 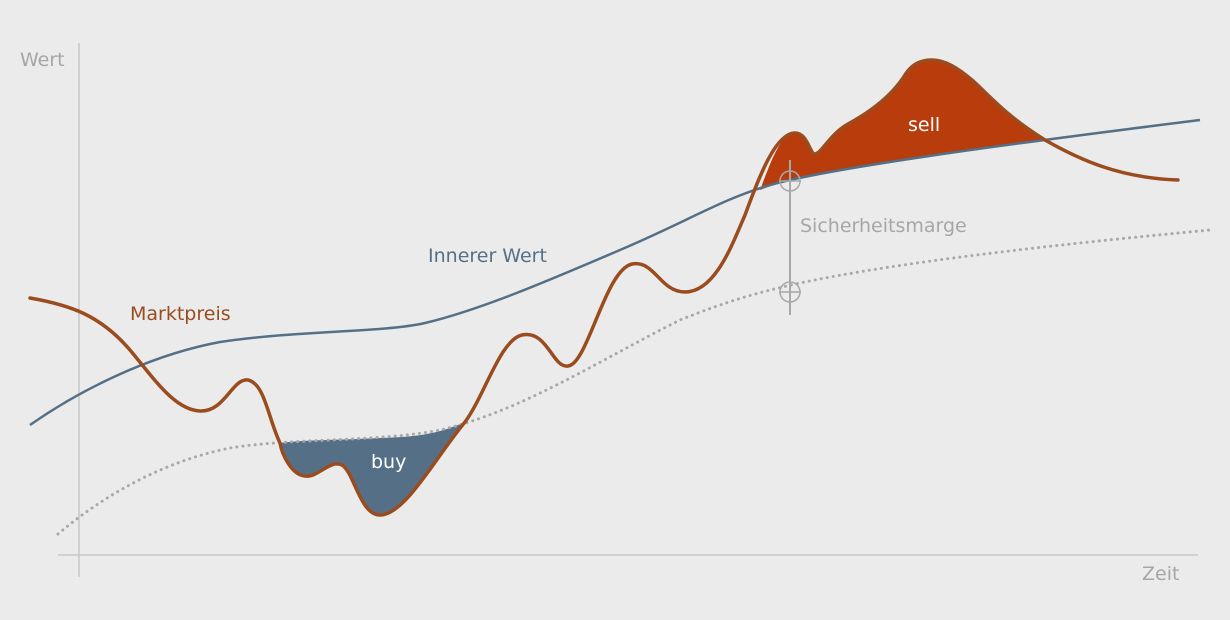 I want to click on y-axis-label: Wert, so click(x=42, y=60).